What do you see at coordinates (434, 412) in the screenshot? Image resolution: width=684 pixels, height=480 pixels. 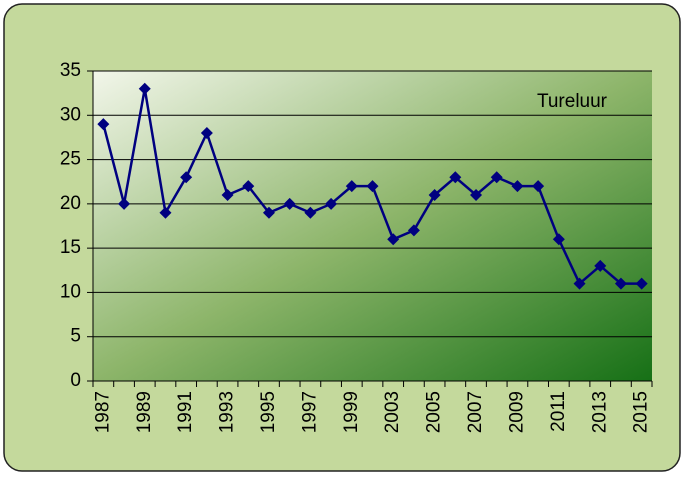 I see `x-tick-label: 2005` at bounding box center [434, 412].